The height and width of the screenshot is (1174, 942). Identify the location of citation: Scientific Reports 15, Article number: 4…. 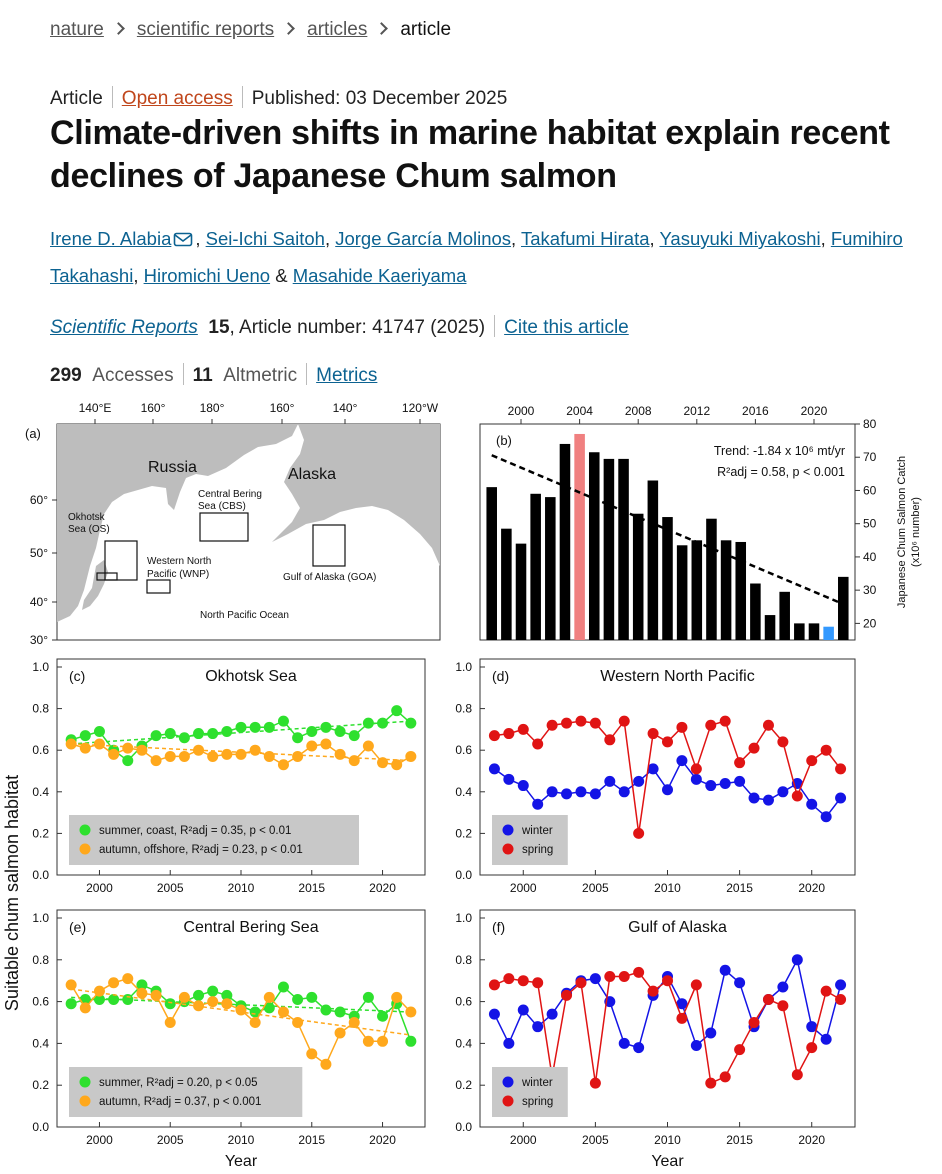
(339, 327).